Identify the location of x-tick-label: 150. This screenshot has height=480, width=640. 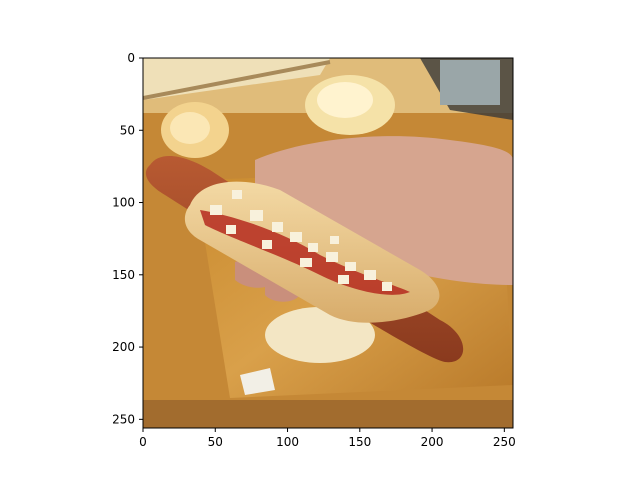
(359, 442).